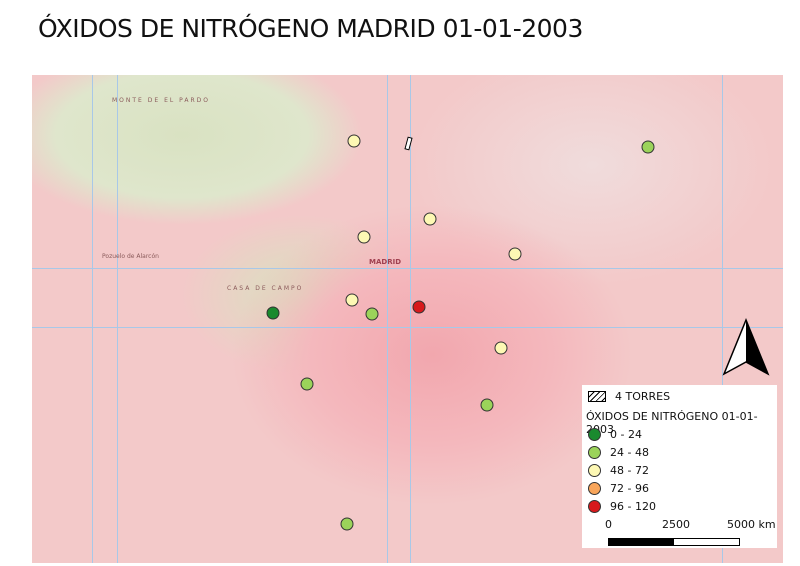 The image size is (800, 566). I want to click on map-label: Pozuelo de Alarcón, so click(130, 256).